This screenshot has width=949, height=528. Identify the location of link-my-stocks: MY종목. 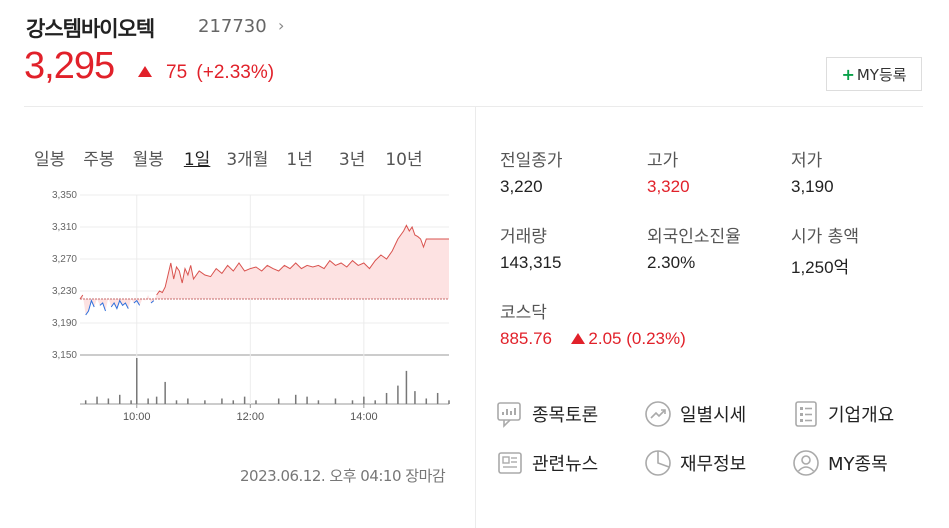
(840, 463).